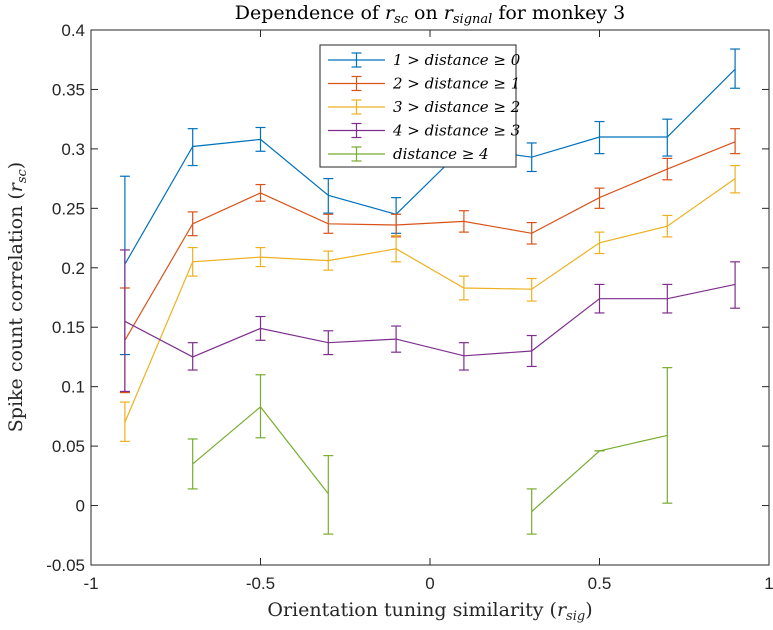 The image size is (773, 630). I want to click on y-tick-label: 0, so click(80, 506).